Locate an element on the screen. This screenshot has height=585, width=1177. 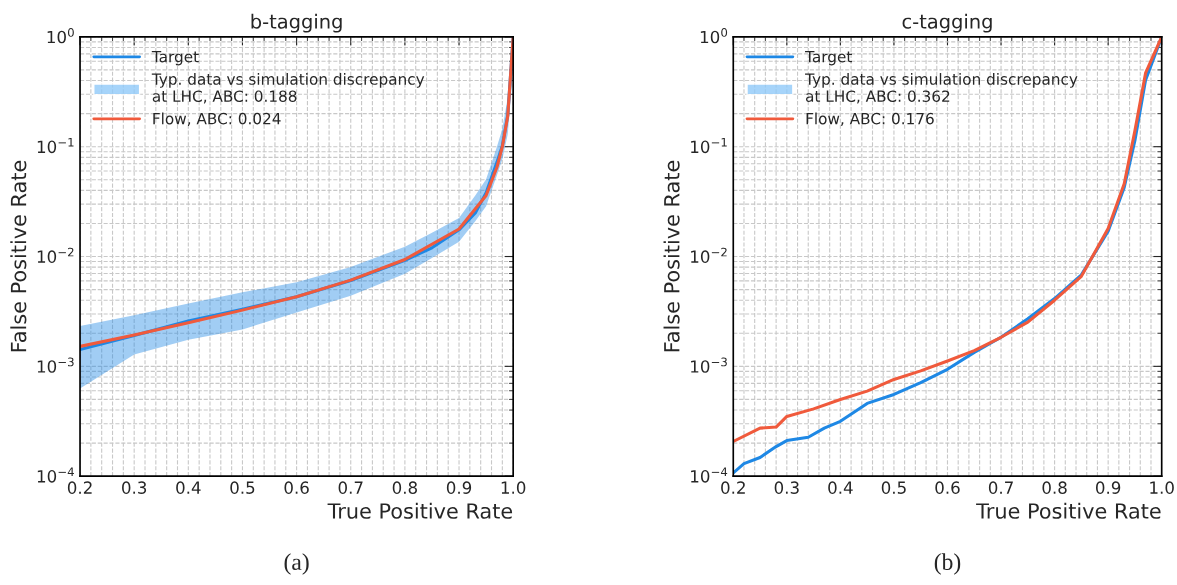
legend-label: Flow, ABC: 0.024 is located at coordinates (217, 119).